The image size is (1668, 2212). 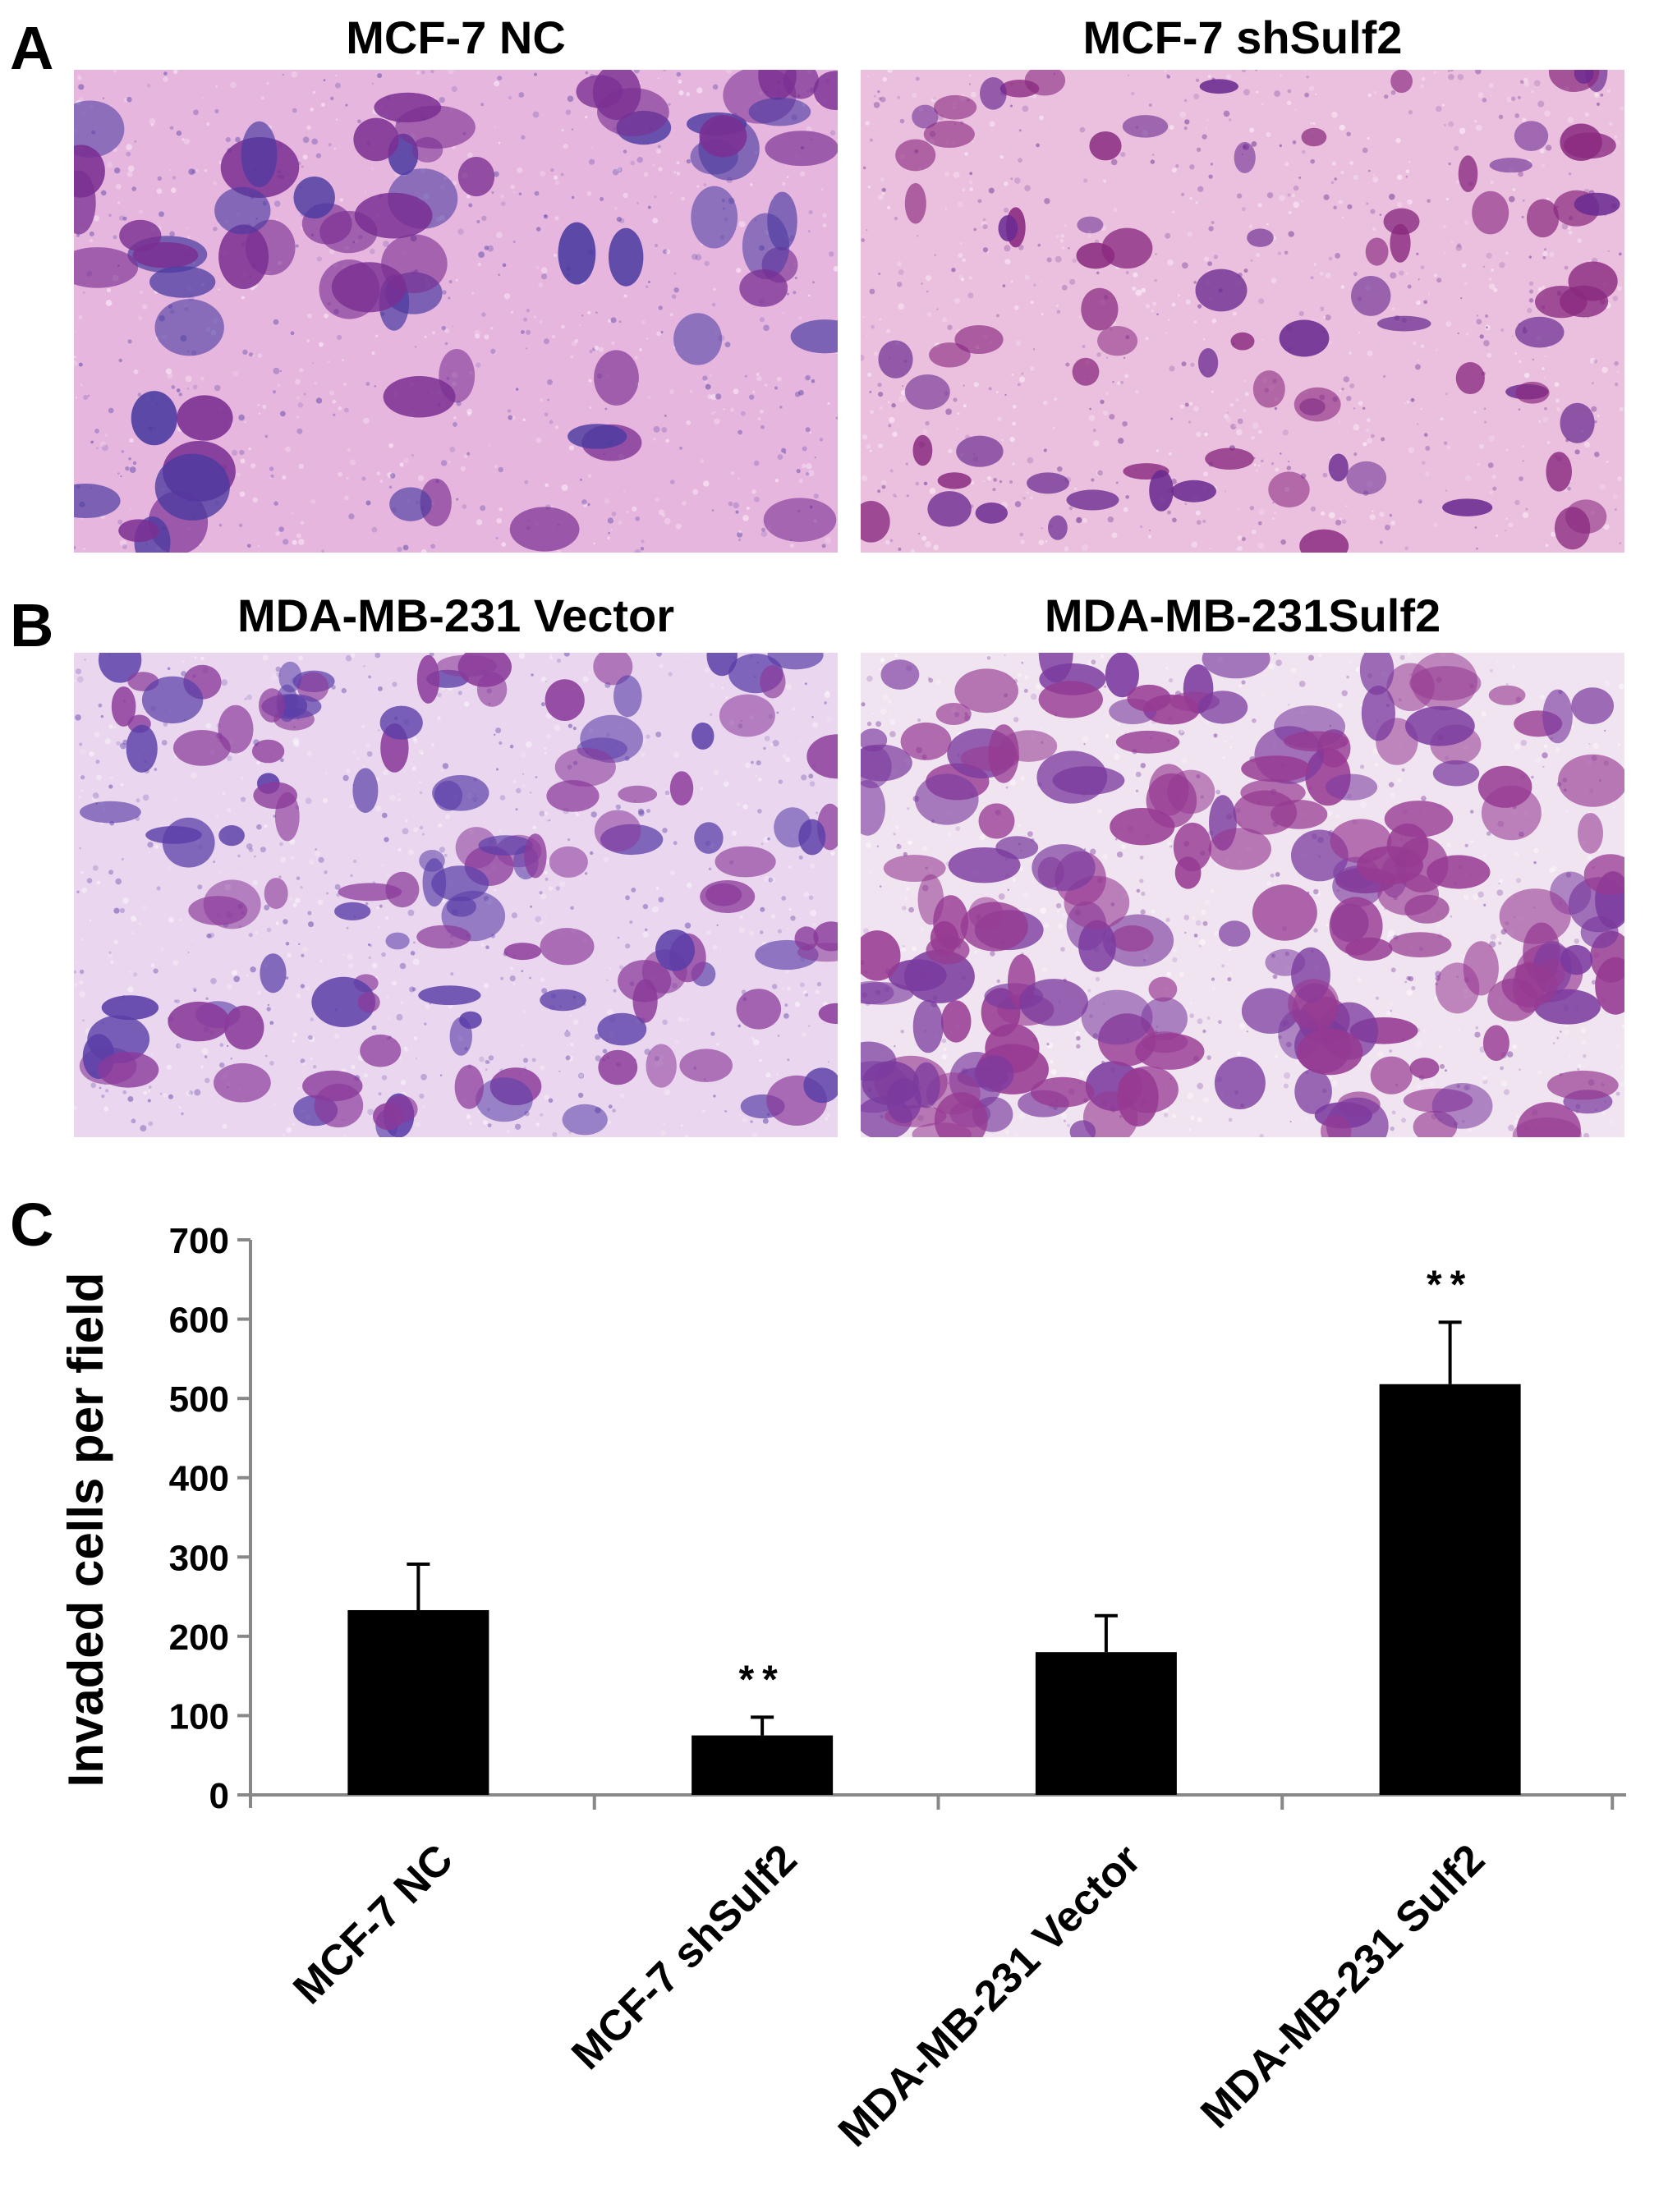 I want to click on x-tick-label: MCF-7 shSulf2, so click(x=684, y=1956).